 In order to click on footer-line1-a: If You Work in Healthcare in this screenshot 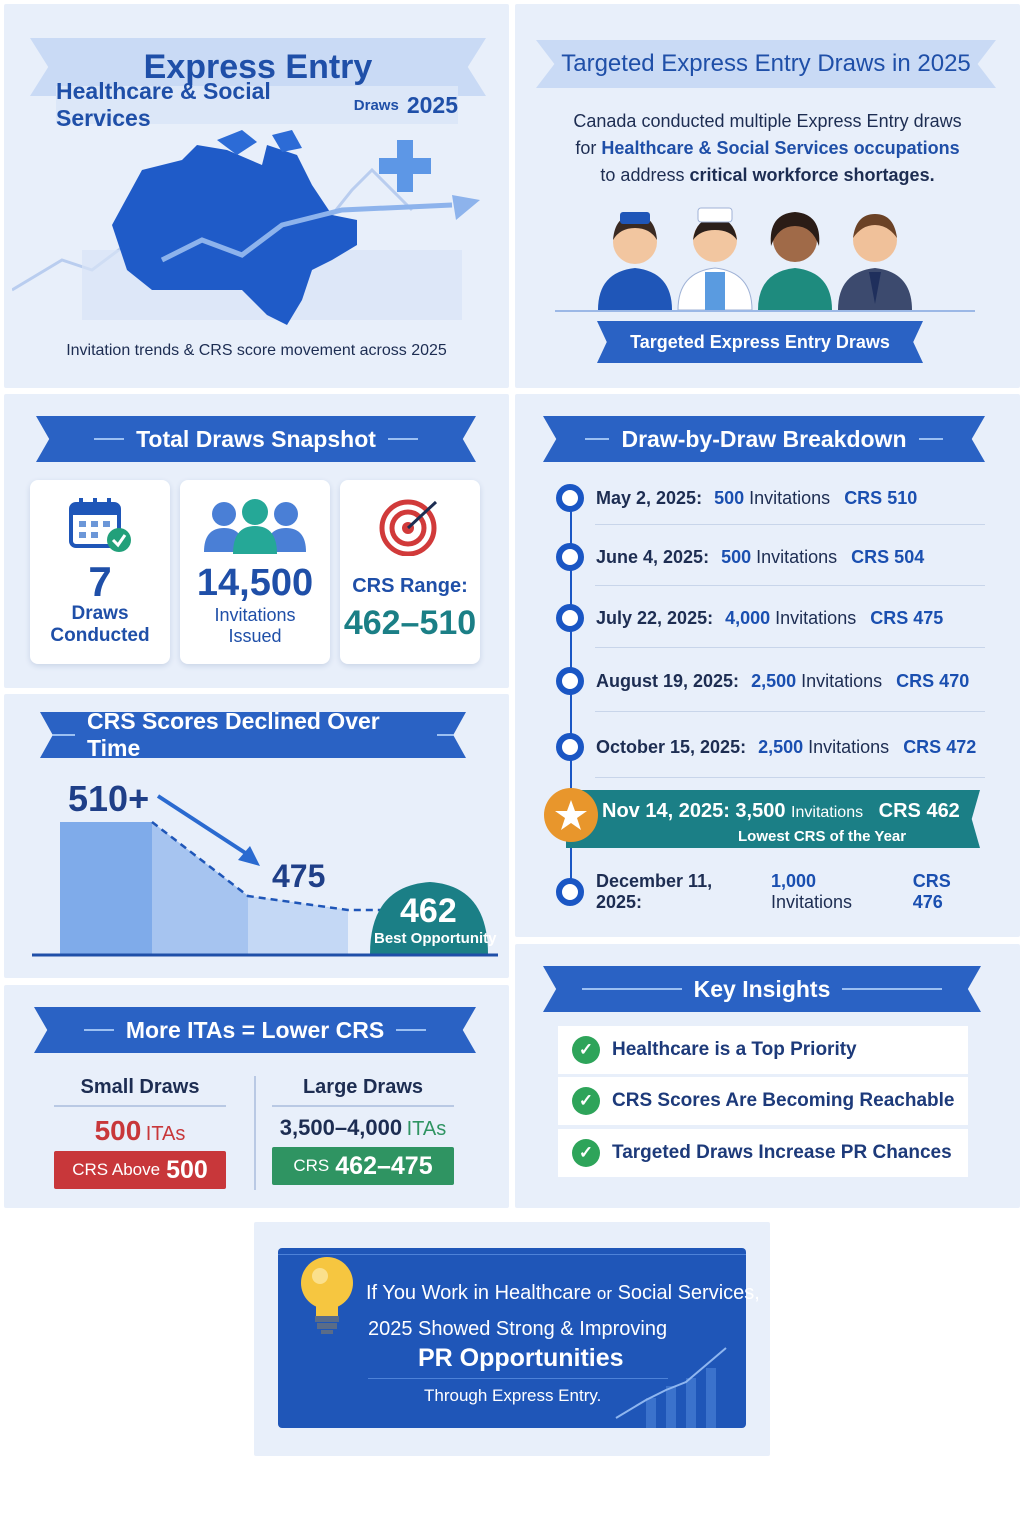, I will do `click(479, 1293)`.